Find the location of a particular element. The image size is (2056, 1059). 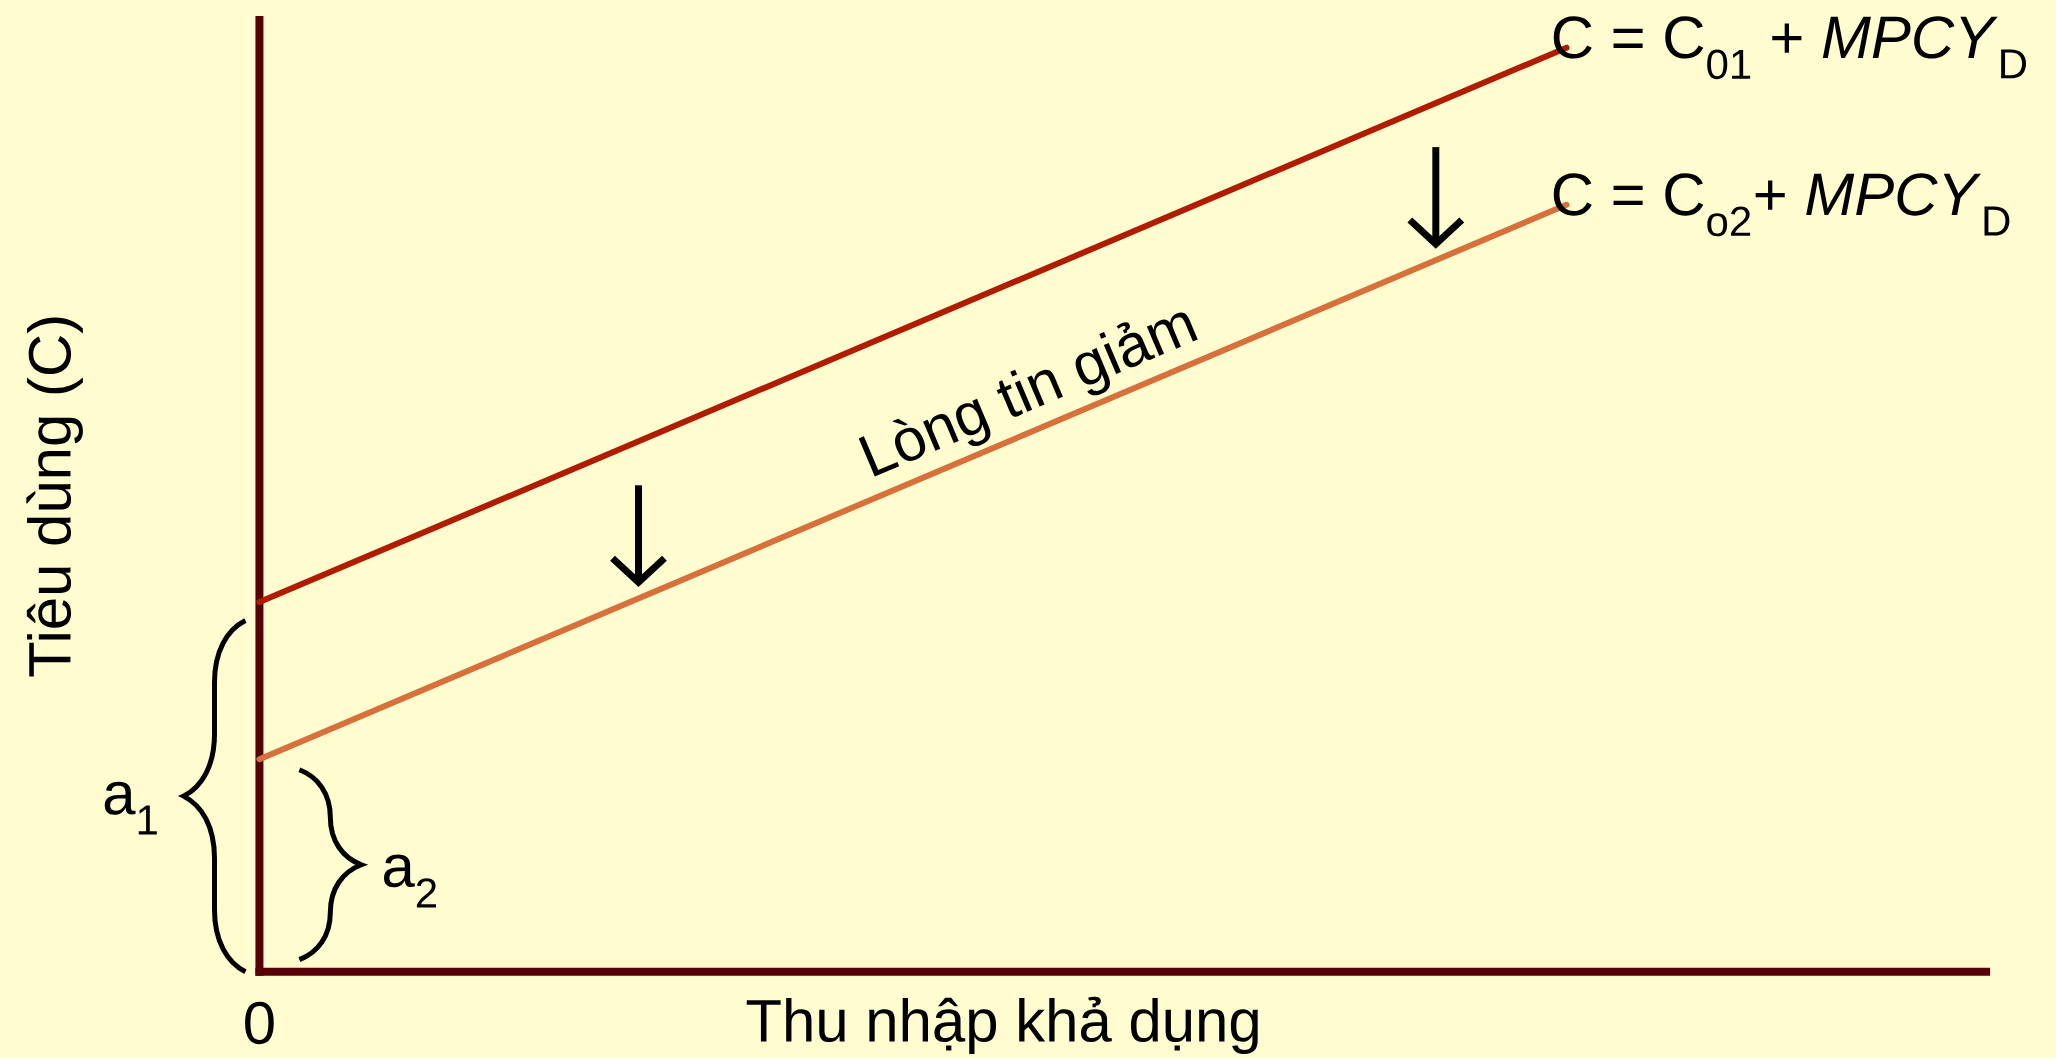

text: 0 is located at coordinates (259, 1023).